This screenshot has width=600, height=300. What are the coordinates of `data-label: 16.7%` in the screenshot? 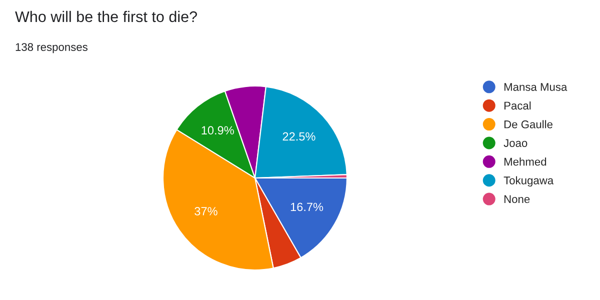 It's located at (307, 207).